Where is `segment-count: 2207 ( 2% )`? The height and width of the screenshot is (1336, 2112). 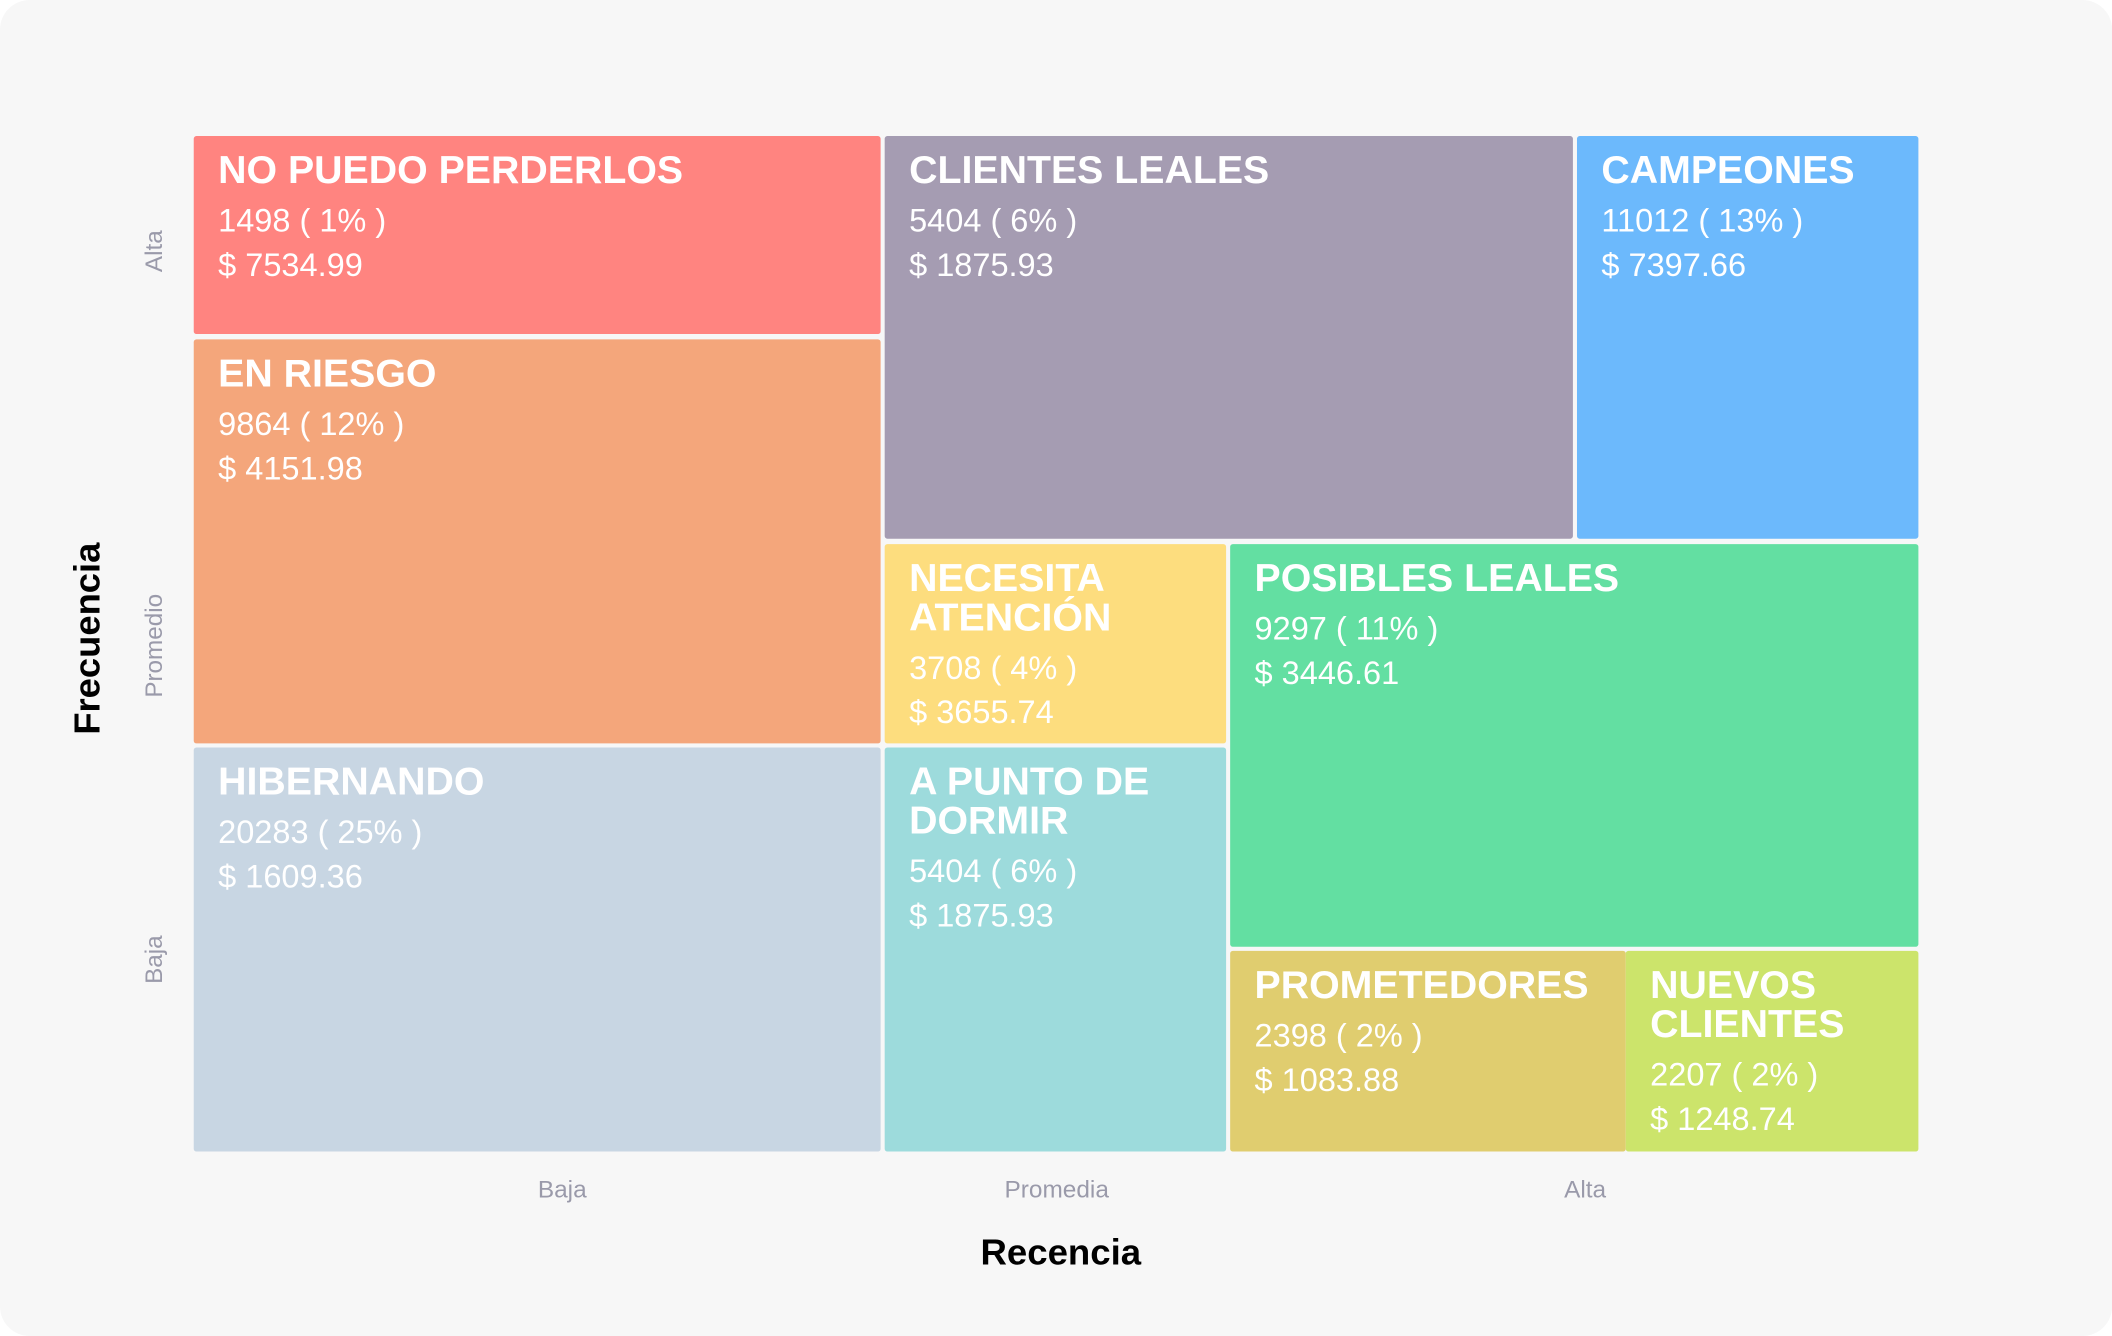 segment-count: 2207 ( 2% ) is located at coordinates (1734, 1075).